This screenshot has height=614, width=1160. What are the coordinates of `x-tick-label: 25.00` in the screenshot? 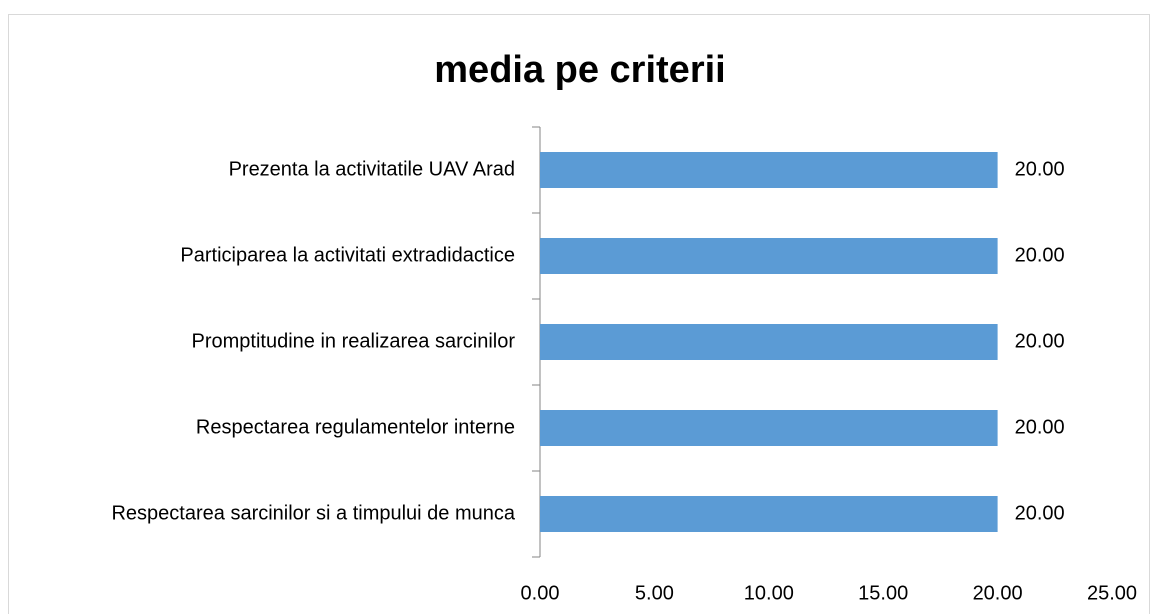 It's located at (1112, 593).